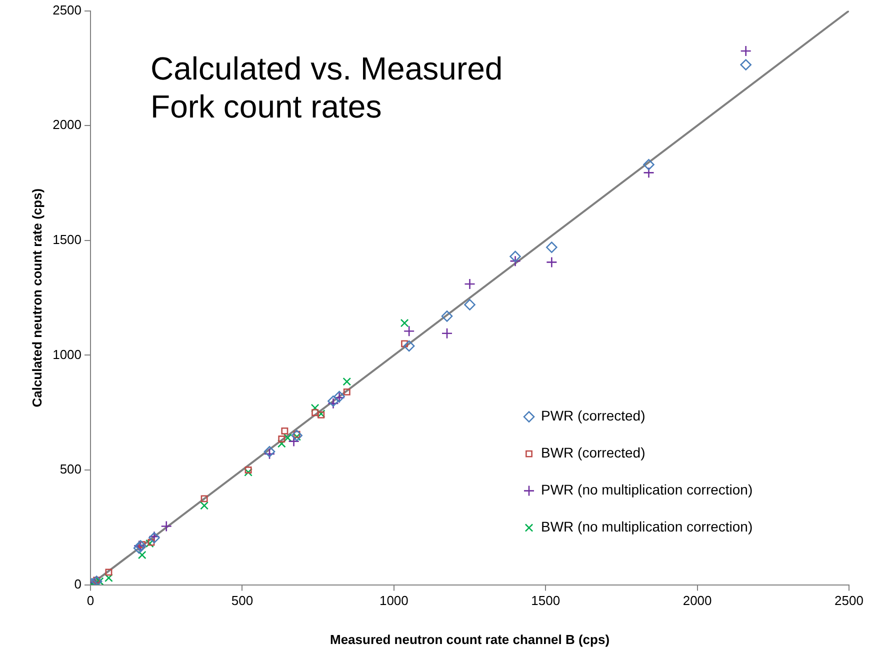 The width and height of the screenshot is (879, 660). Describe the element at coordinates (393, 600) in the screenshot. I see `x-tick-label: 1000` at that location.